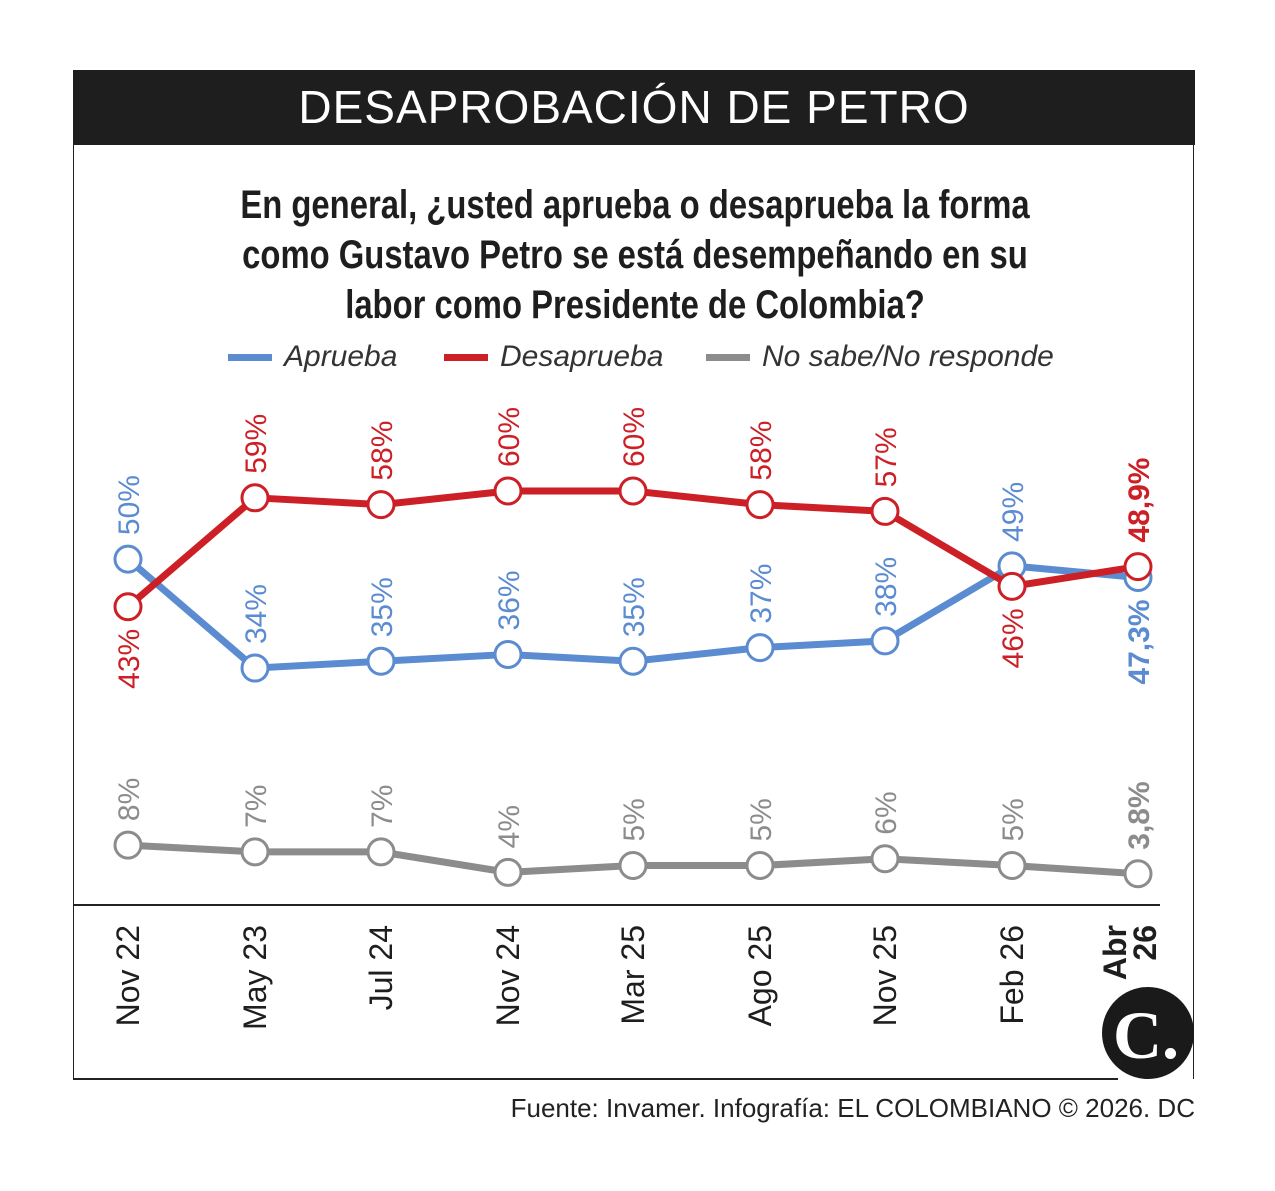 The height and width of the screenshot is (1191, 1275). I want to click on data-label: 4%, so click(509, 826).